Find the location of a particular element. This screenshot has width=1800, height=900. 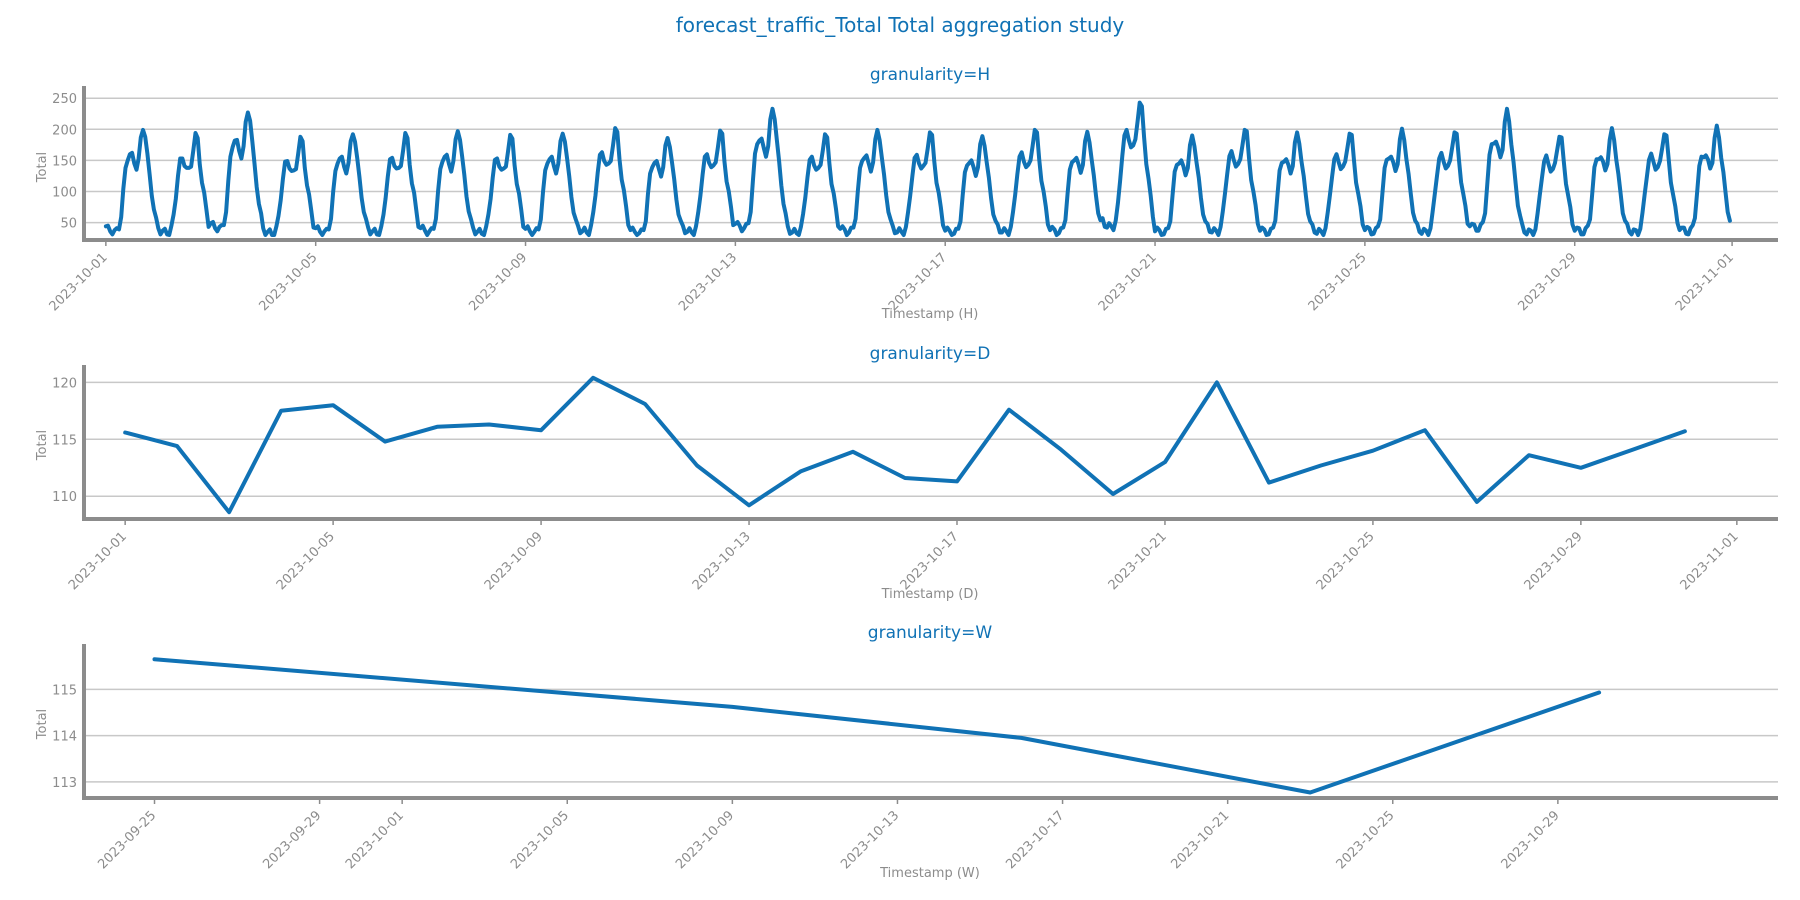

x-tick-label-weekly: 2023-10-01 is located at coordinates (375, 840).